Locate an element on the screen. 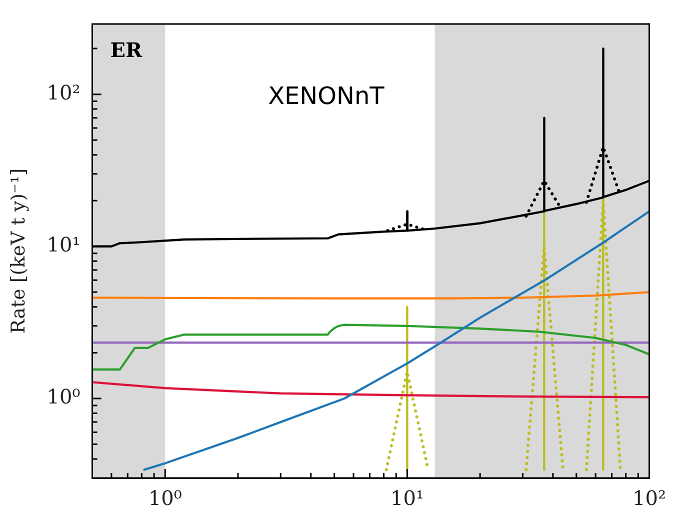  y-tick-label: 10¹ is located at coordinates (63, 244).